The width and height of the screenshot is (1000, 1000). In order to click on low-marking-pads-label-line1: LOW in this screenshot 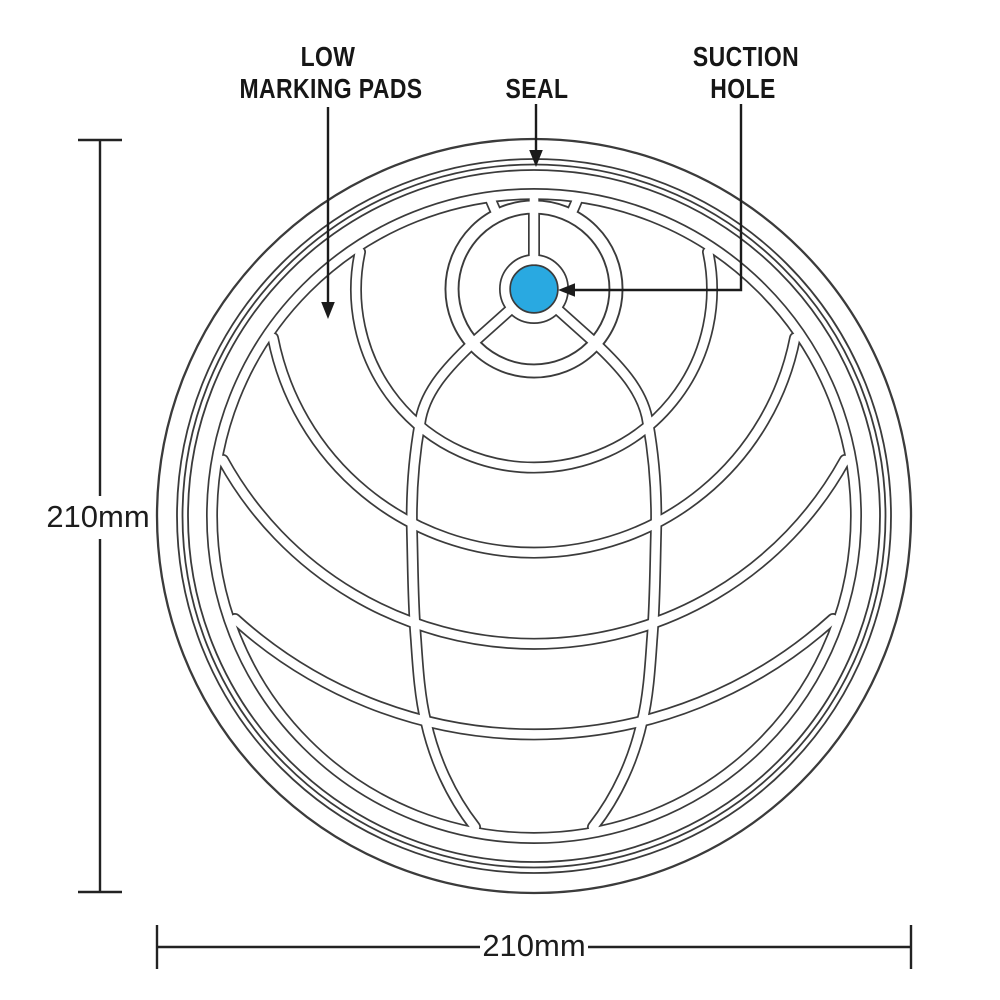, I will do `click(328, 56)`.